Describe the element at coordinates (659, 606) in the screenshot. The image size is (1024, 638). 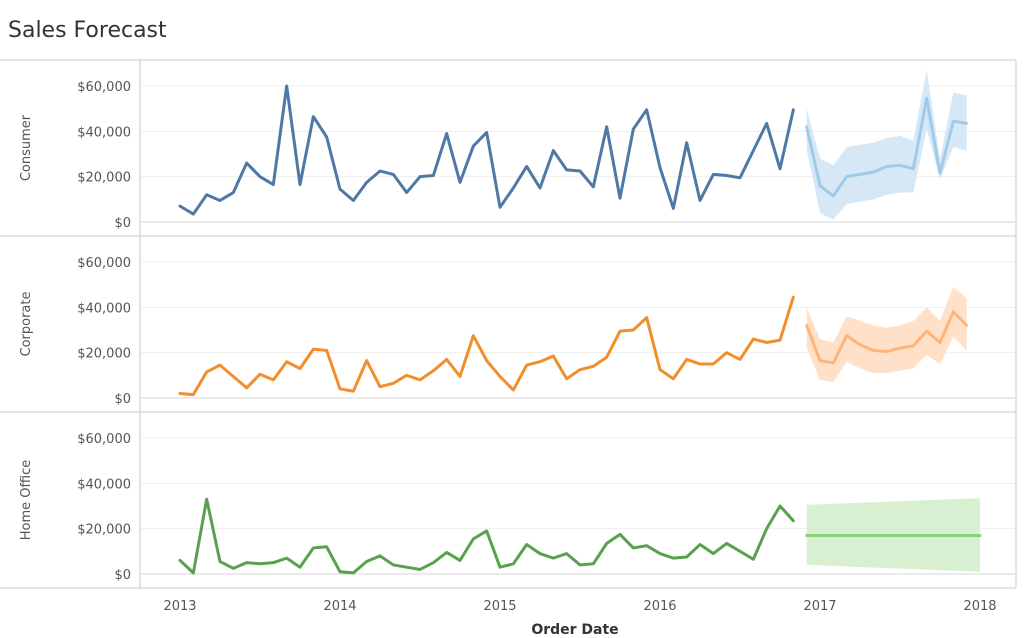
I see `x-tick-label: 2016` at that location.